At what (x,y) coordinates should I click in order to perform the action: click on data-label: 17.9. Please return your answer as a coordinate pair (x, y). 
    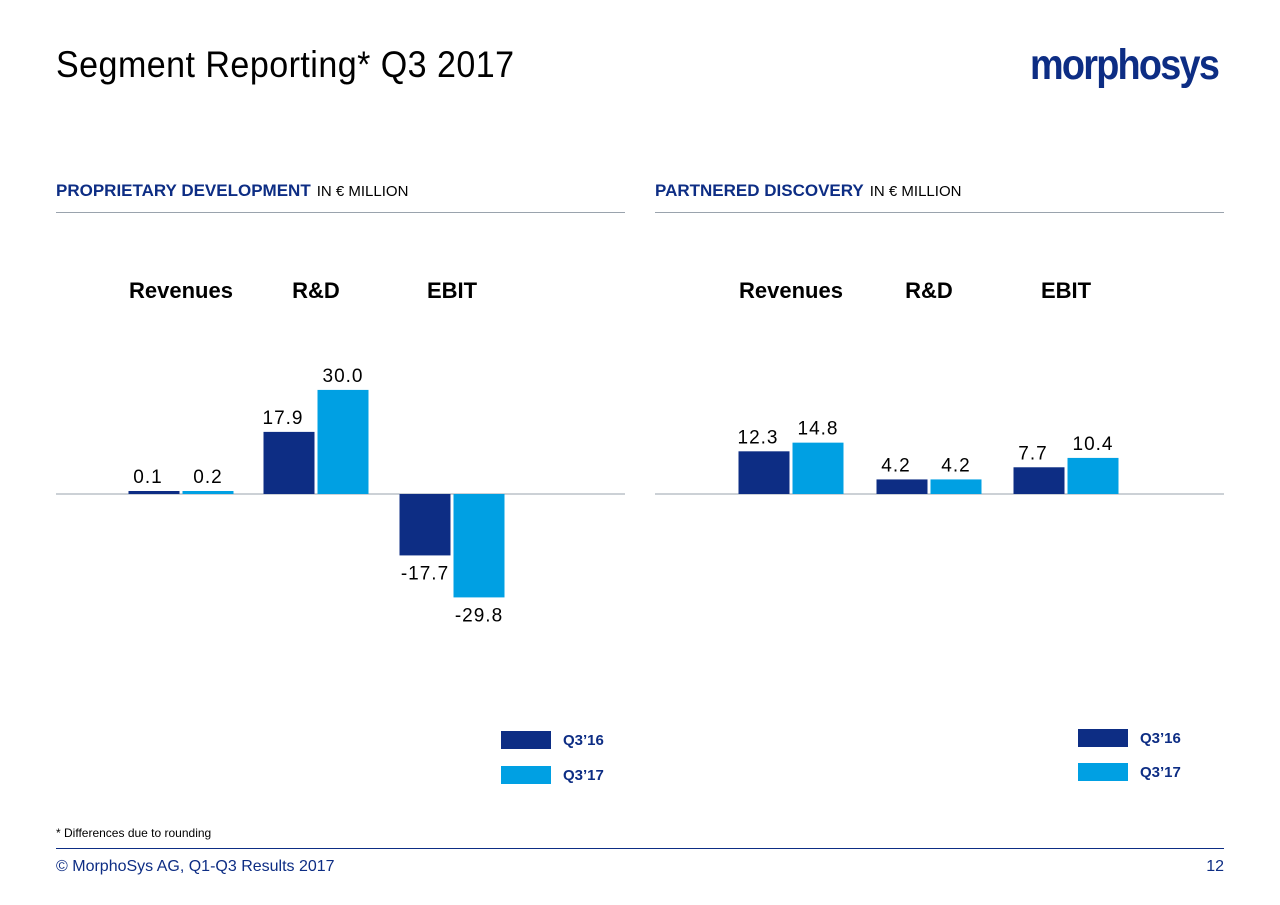
    Looking at the image, I should click on (283, 418).